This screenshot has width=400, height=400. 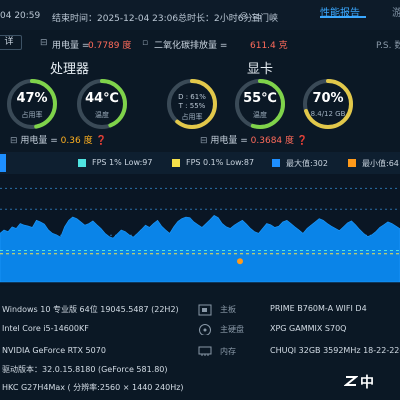 I want to click on co2-value: 611.4 克, so click(x=269, y=46).